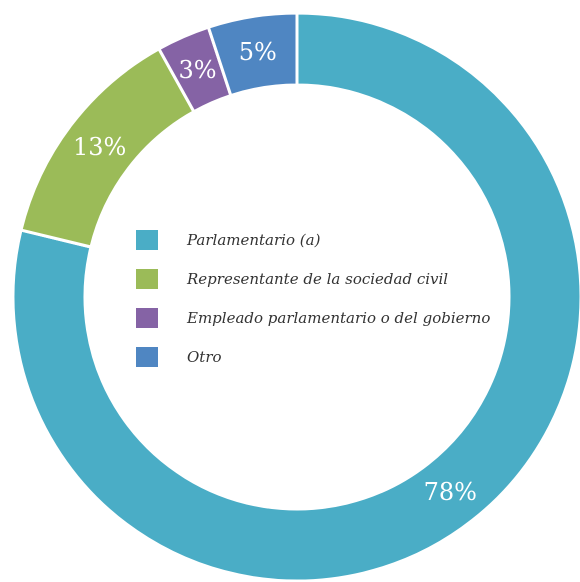 This screenshot has height=582, width=580. What do you see at coordinates (254, 240) in the screenshot?
I see `legend-label: Parlamentario (a)` at bounding box center [254, 240].